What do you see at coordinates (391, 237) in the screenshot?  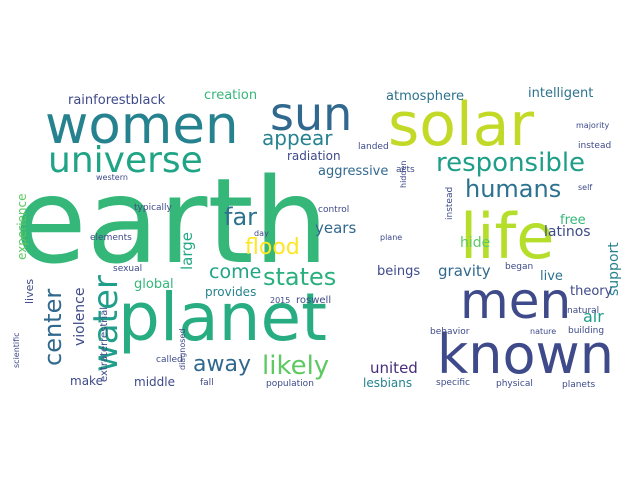 I see `word-plane: plane` at bounding box center [391, 237].